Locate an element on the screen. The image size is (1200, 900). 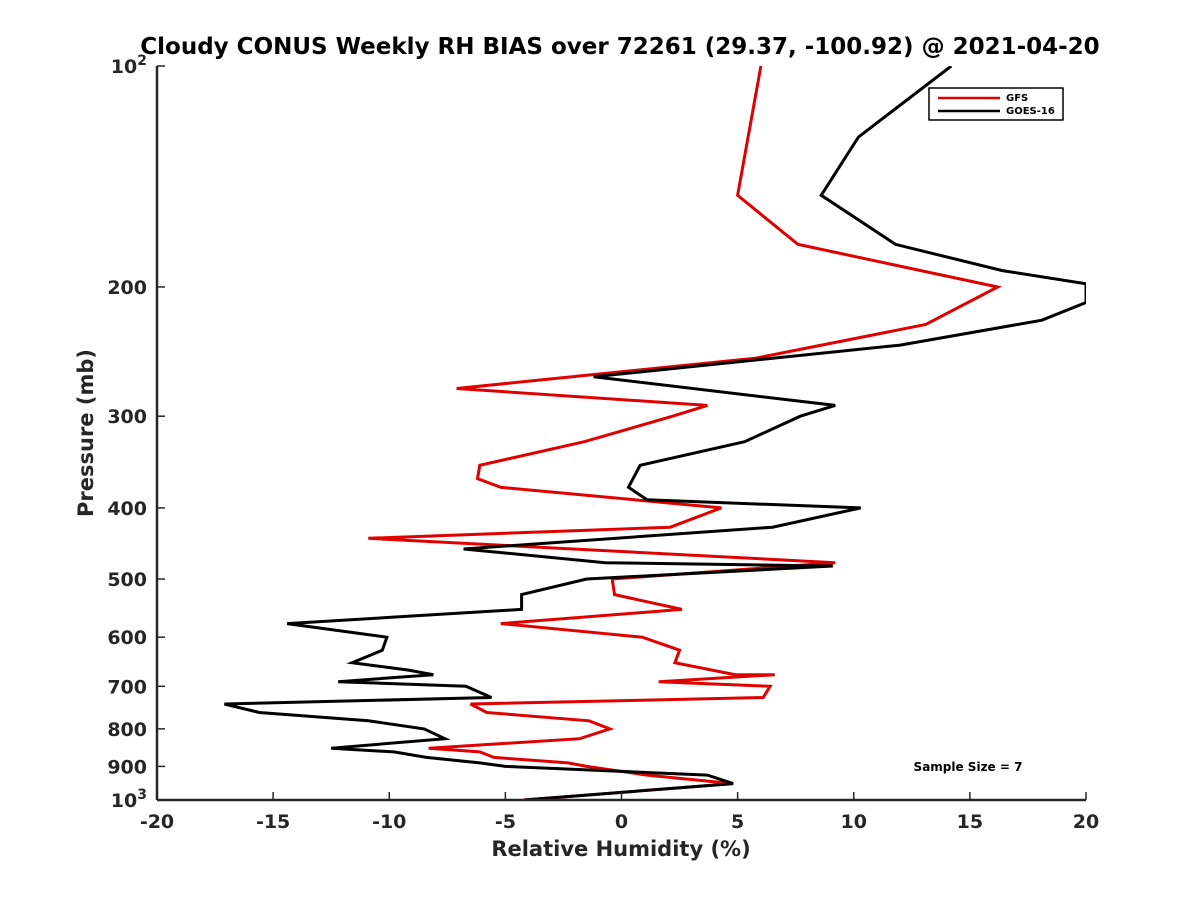
legend-label-gfs: GFS is located at coordinates (1017, 98).